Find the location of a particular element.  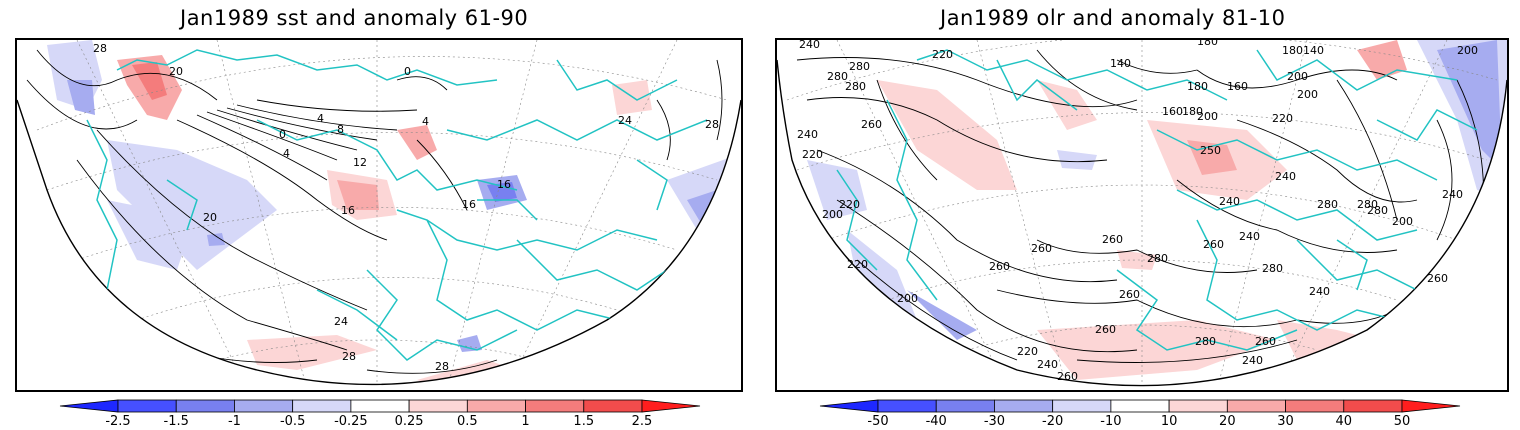

contour-label: 12 is located at coordinates (360, 162).